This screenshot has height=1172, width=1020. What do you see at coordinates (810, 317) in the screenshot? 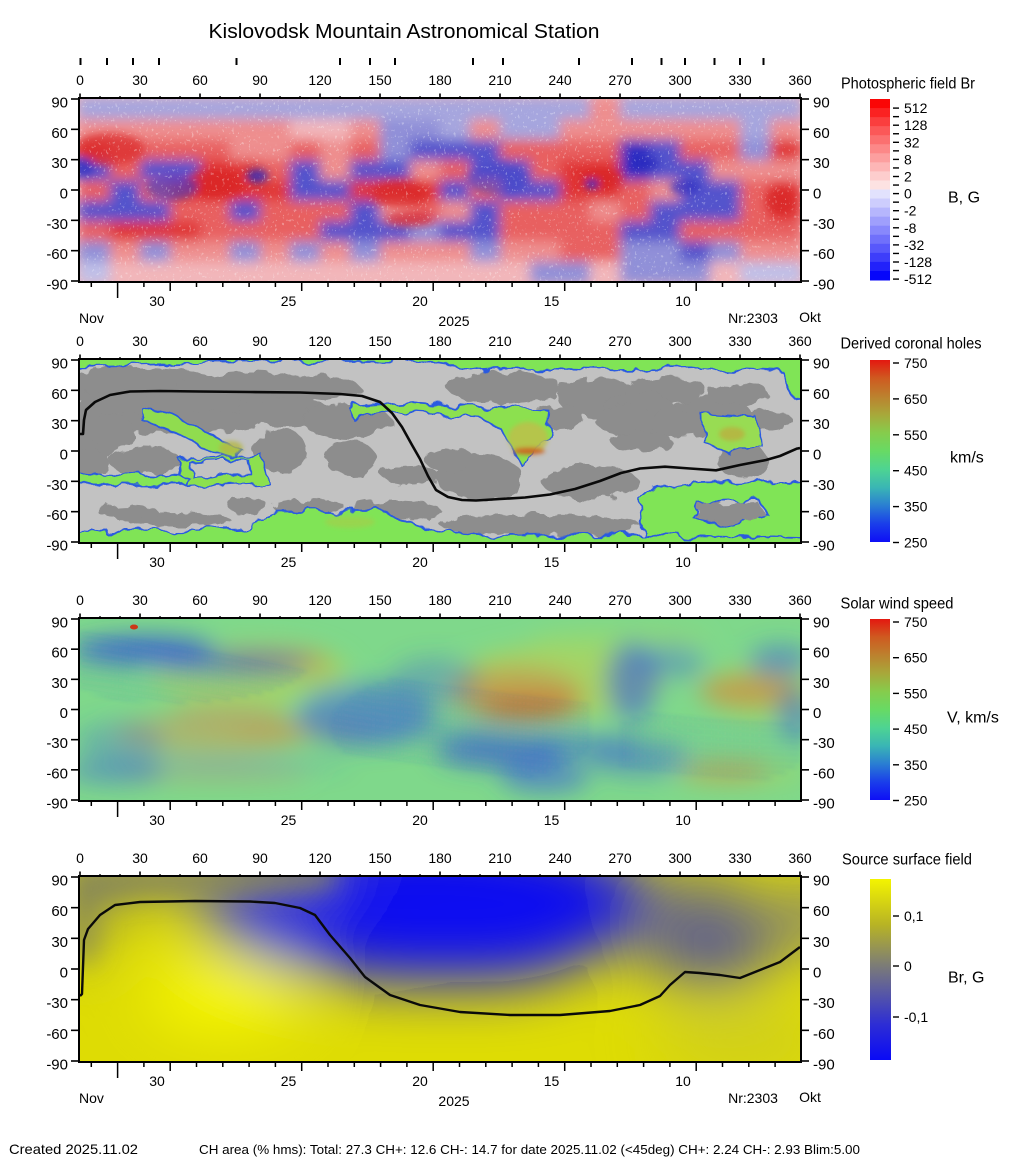
I see `svg-text: Okt` at bounding box center [810, 317].